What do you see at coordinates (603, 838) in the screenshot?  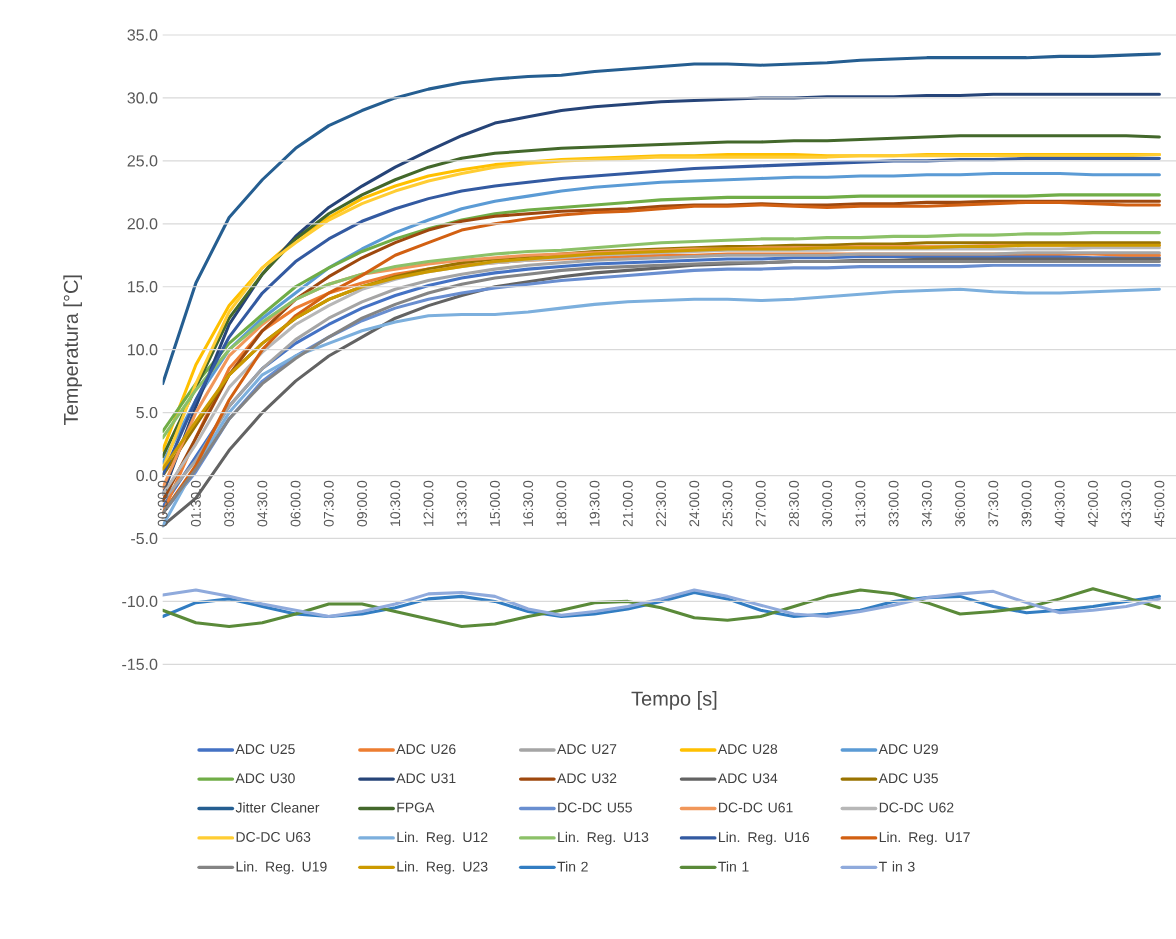 I see `legend-label: Lin. Reg. U13` at bounding box center [603, 838].